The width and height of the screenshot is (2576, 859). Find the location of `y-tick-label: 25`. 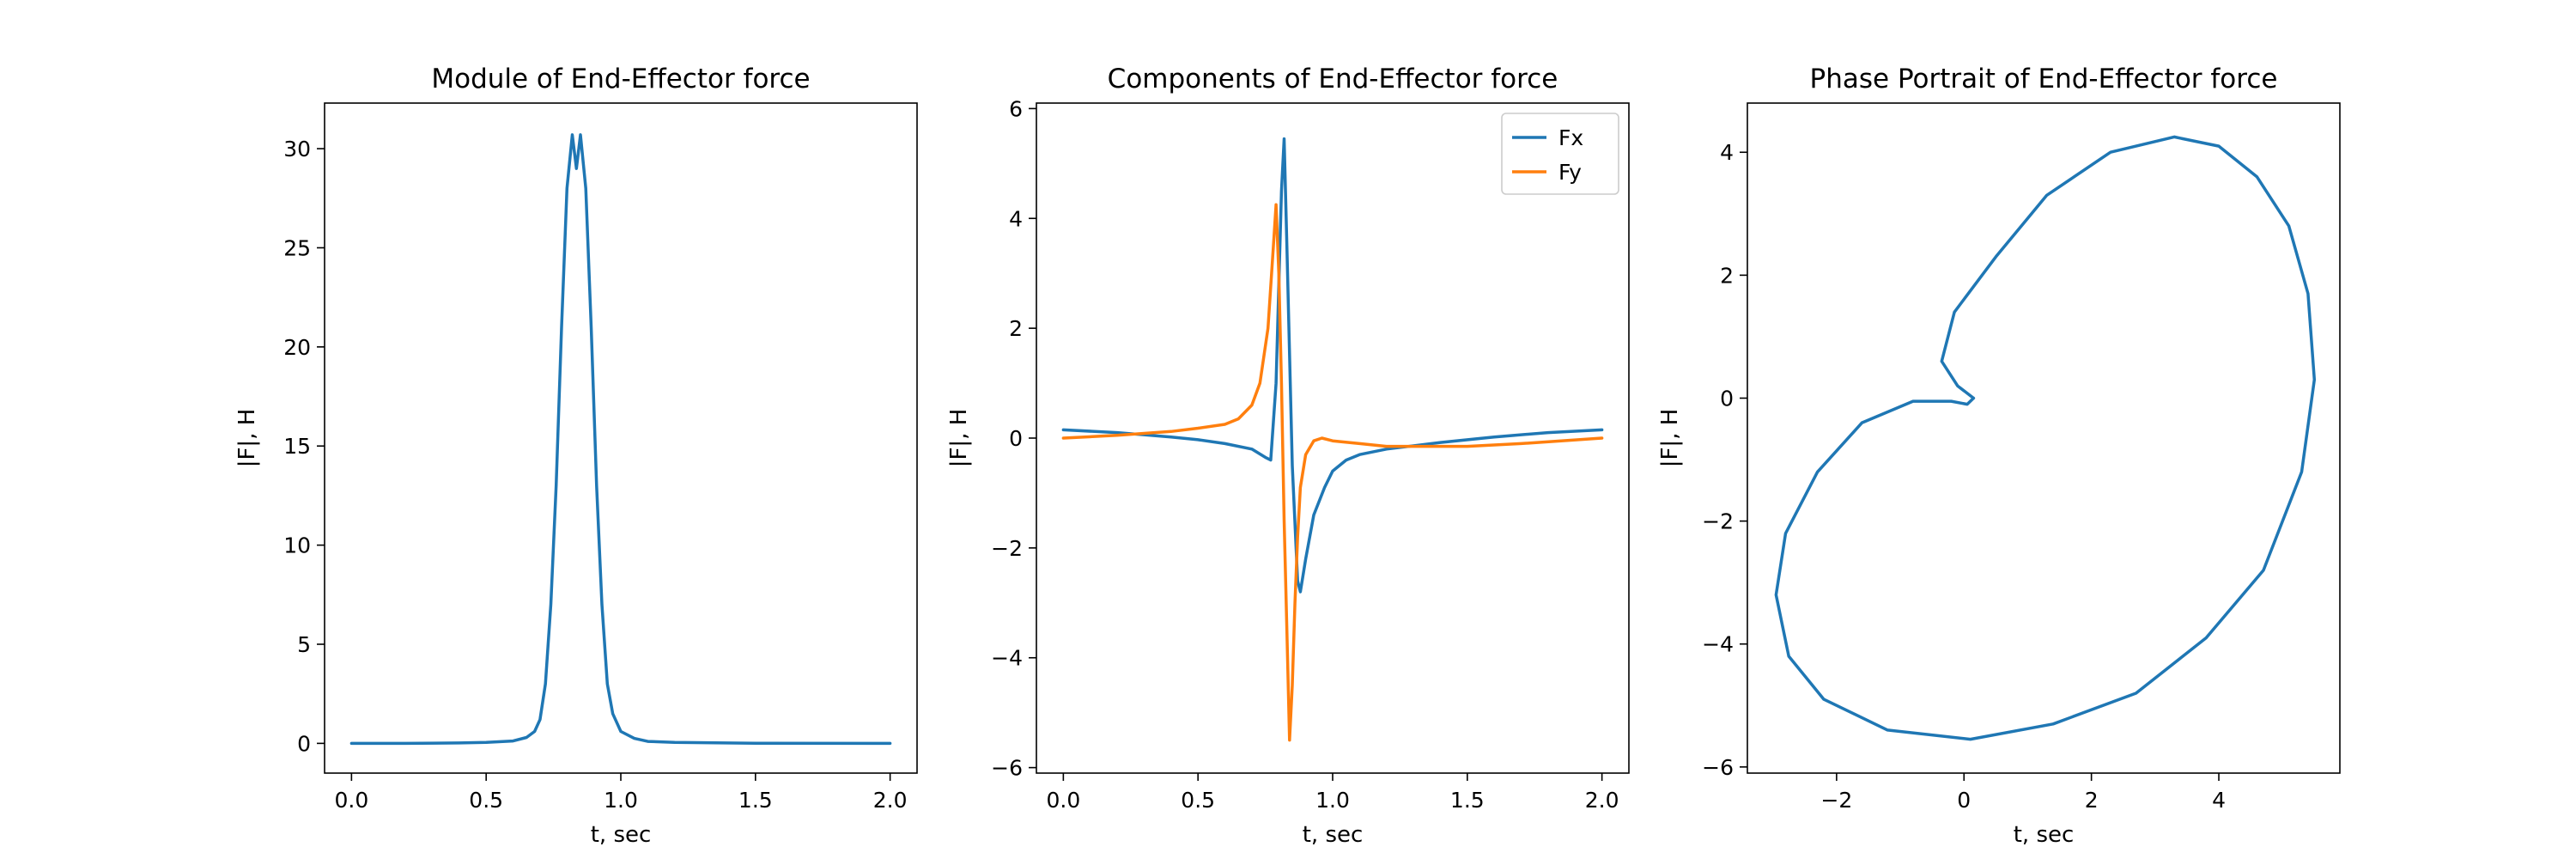

y-tick-label: 25 is located at coordinates (297, 248).